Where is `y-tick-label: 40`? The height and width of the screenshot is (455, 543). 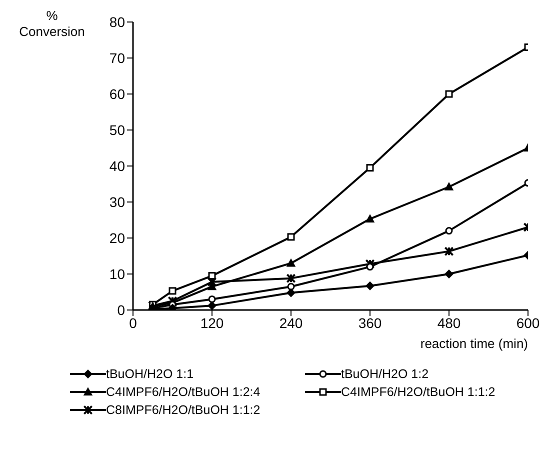
y-tick-label: 40 is located at coordinates (117, 166).